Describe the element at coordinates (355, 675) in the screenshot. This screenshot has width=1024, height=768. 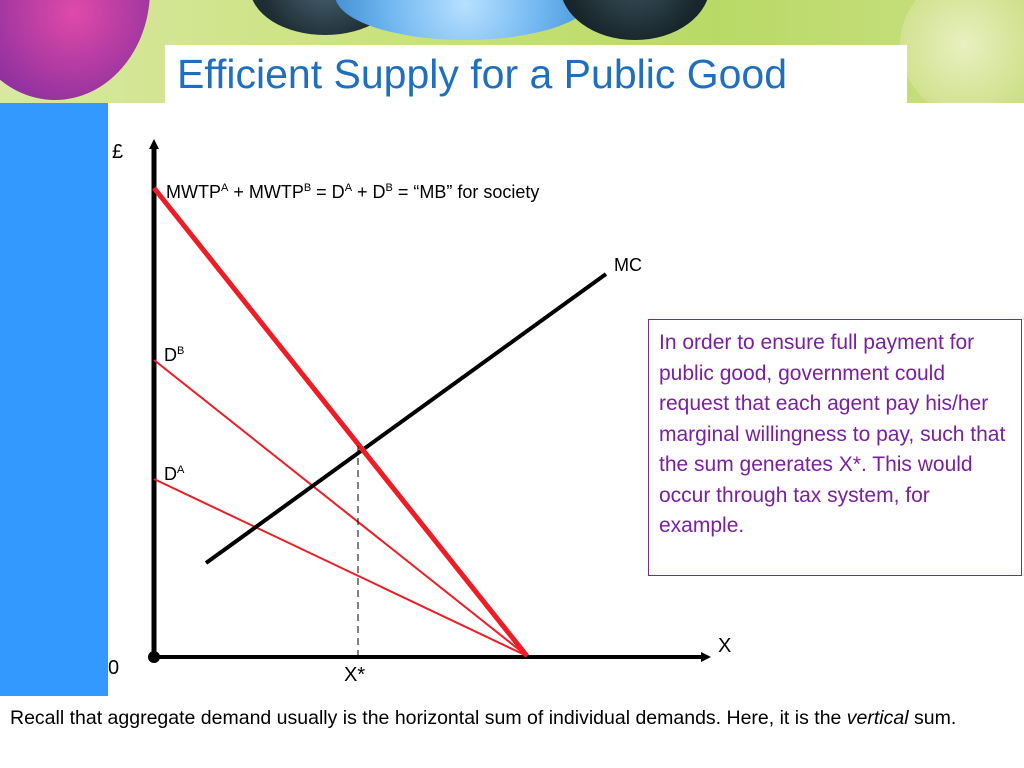
I see `optimum-quantity-label: X*` at that location.